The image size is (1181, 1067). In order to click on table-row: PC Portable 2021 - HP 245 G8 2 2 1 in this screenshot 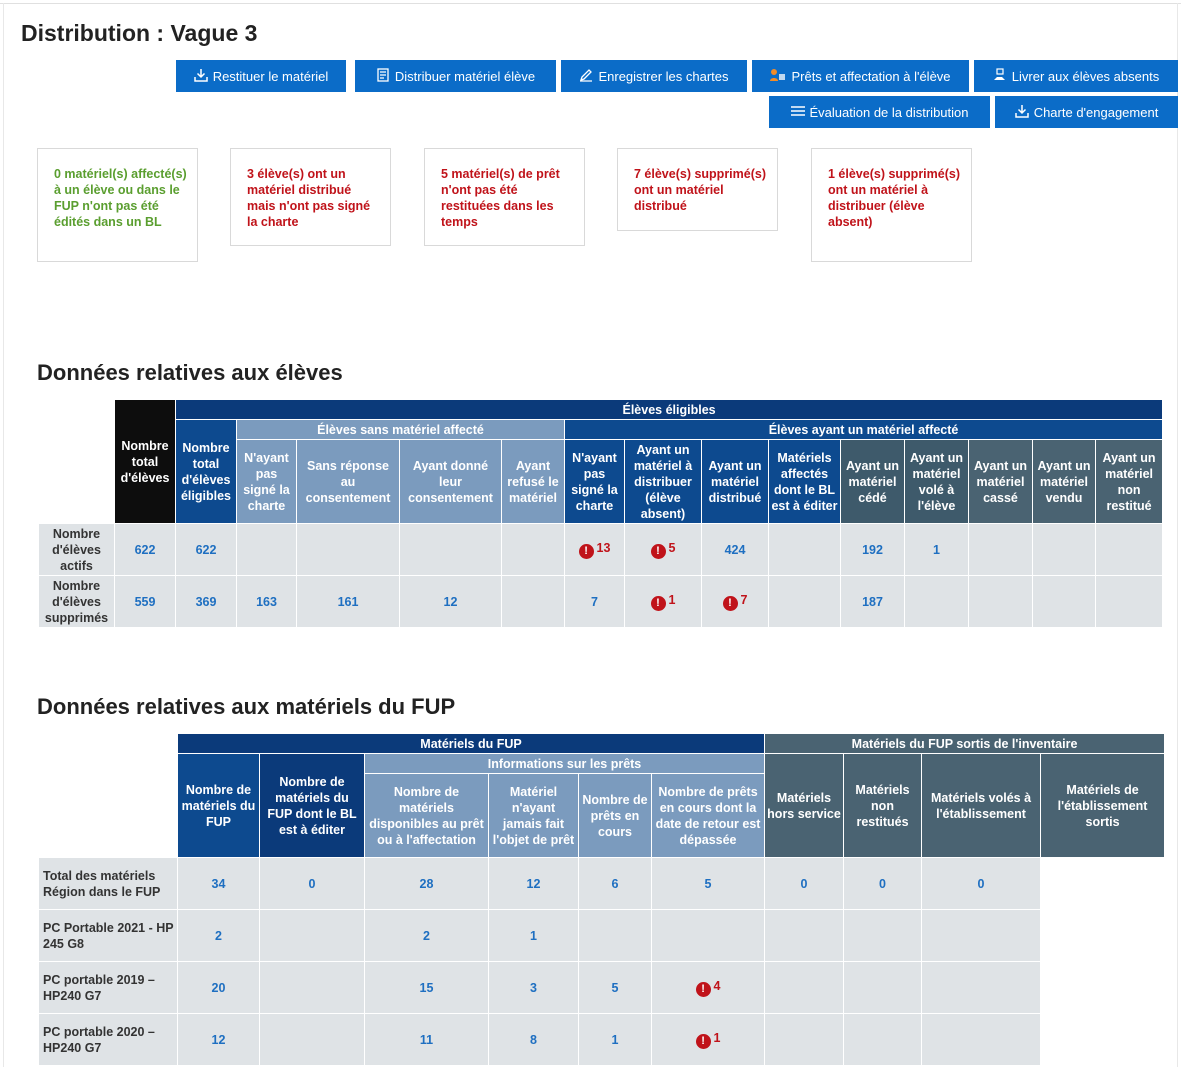, I will do `click(601, 935)`.